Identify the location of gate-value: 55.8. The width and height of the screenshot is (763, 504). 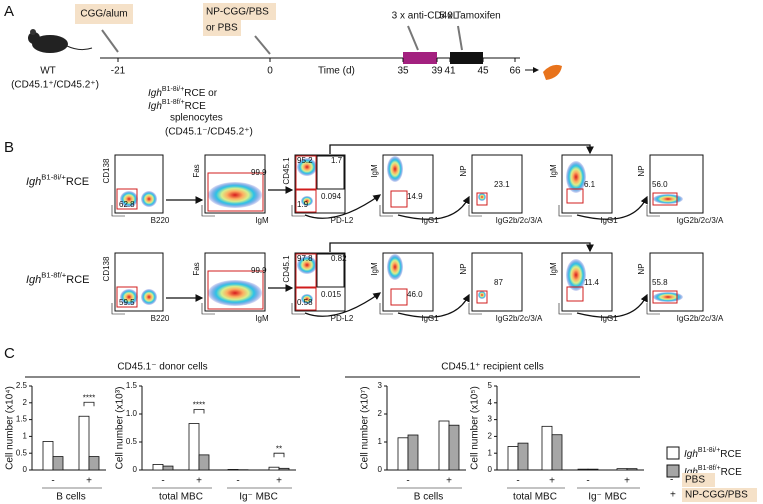
(660, 282).